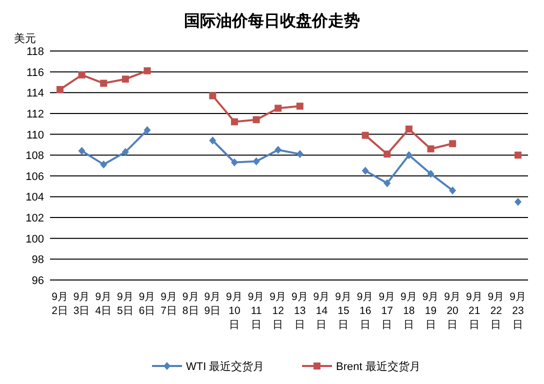  What do you see at coordinates (474, 311) in the screenshot?
I see `x-tick-label: 9月21日` at bounding box center [474, 311].